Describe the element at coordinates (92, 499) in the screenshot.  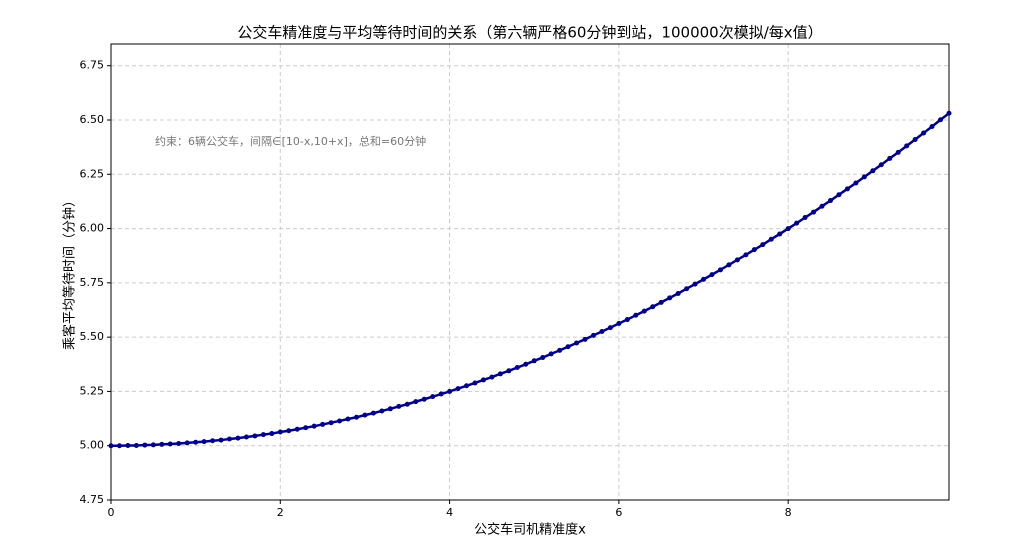
I see `y-tick-label: 4.75` at that location.